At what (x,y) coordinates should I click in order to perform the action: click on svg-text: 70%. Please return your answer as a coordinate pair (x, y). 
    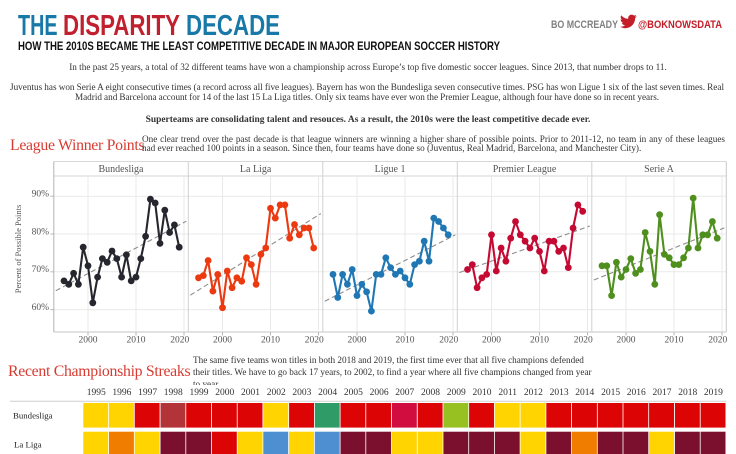
    Looking at the image, I should click on (41, 270).